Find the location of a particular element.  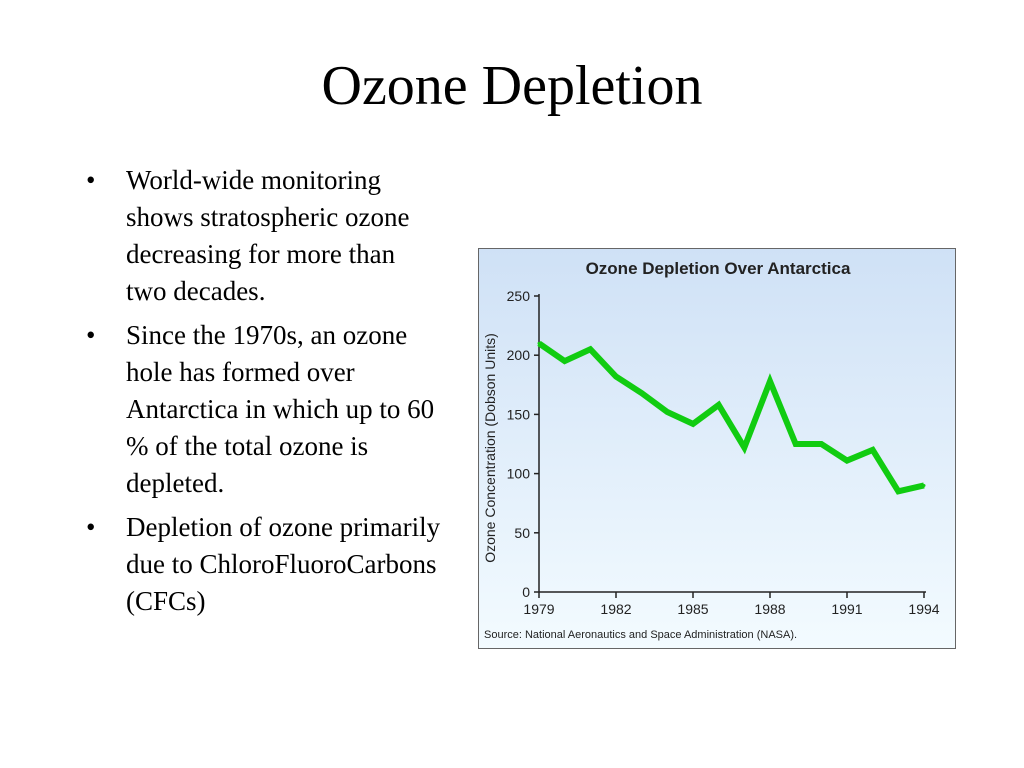

x-tick-label: 1979 is located at coordinates (538, 609).